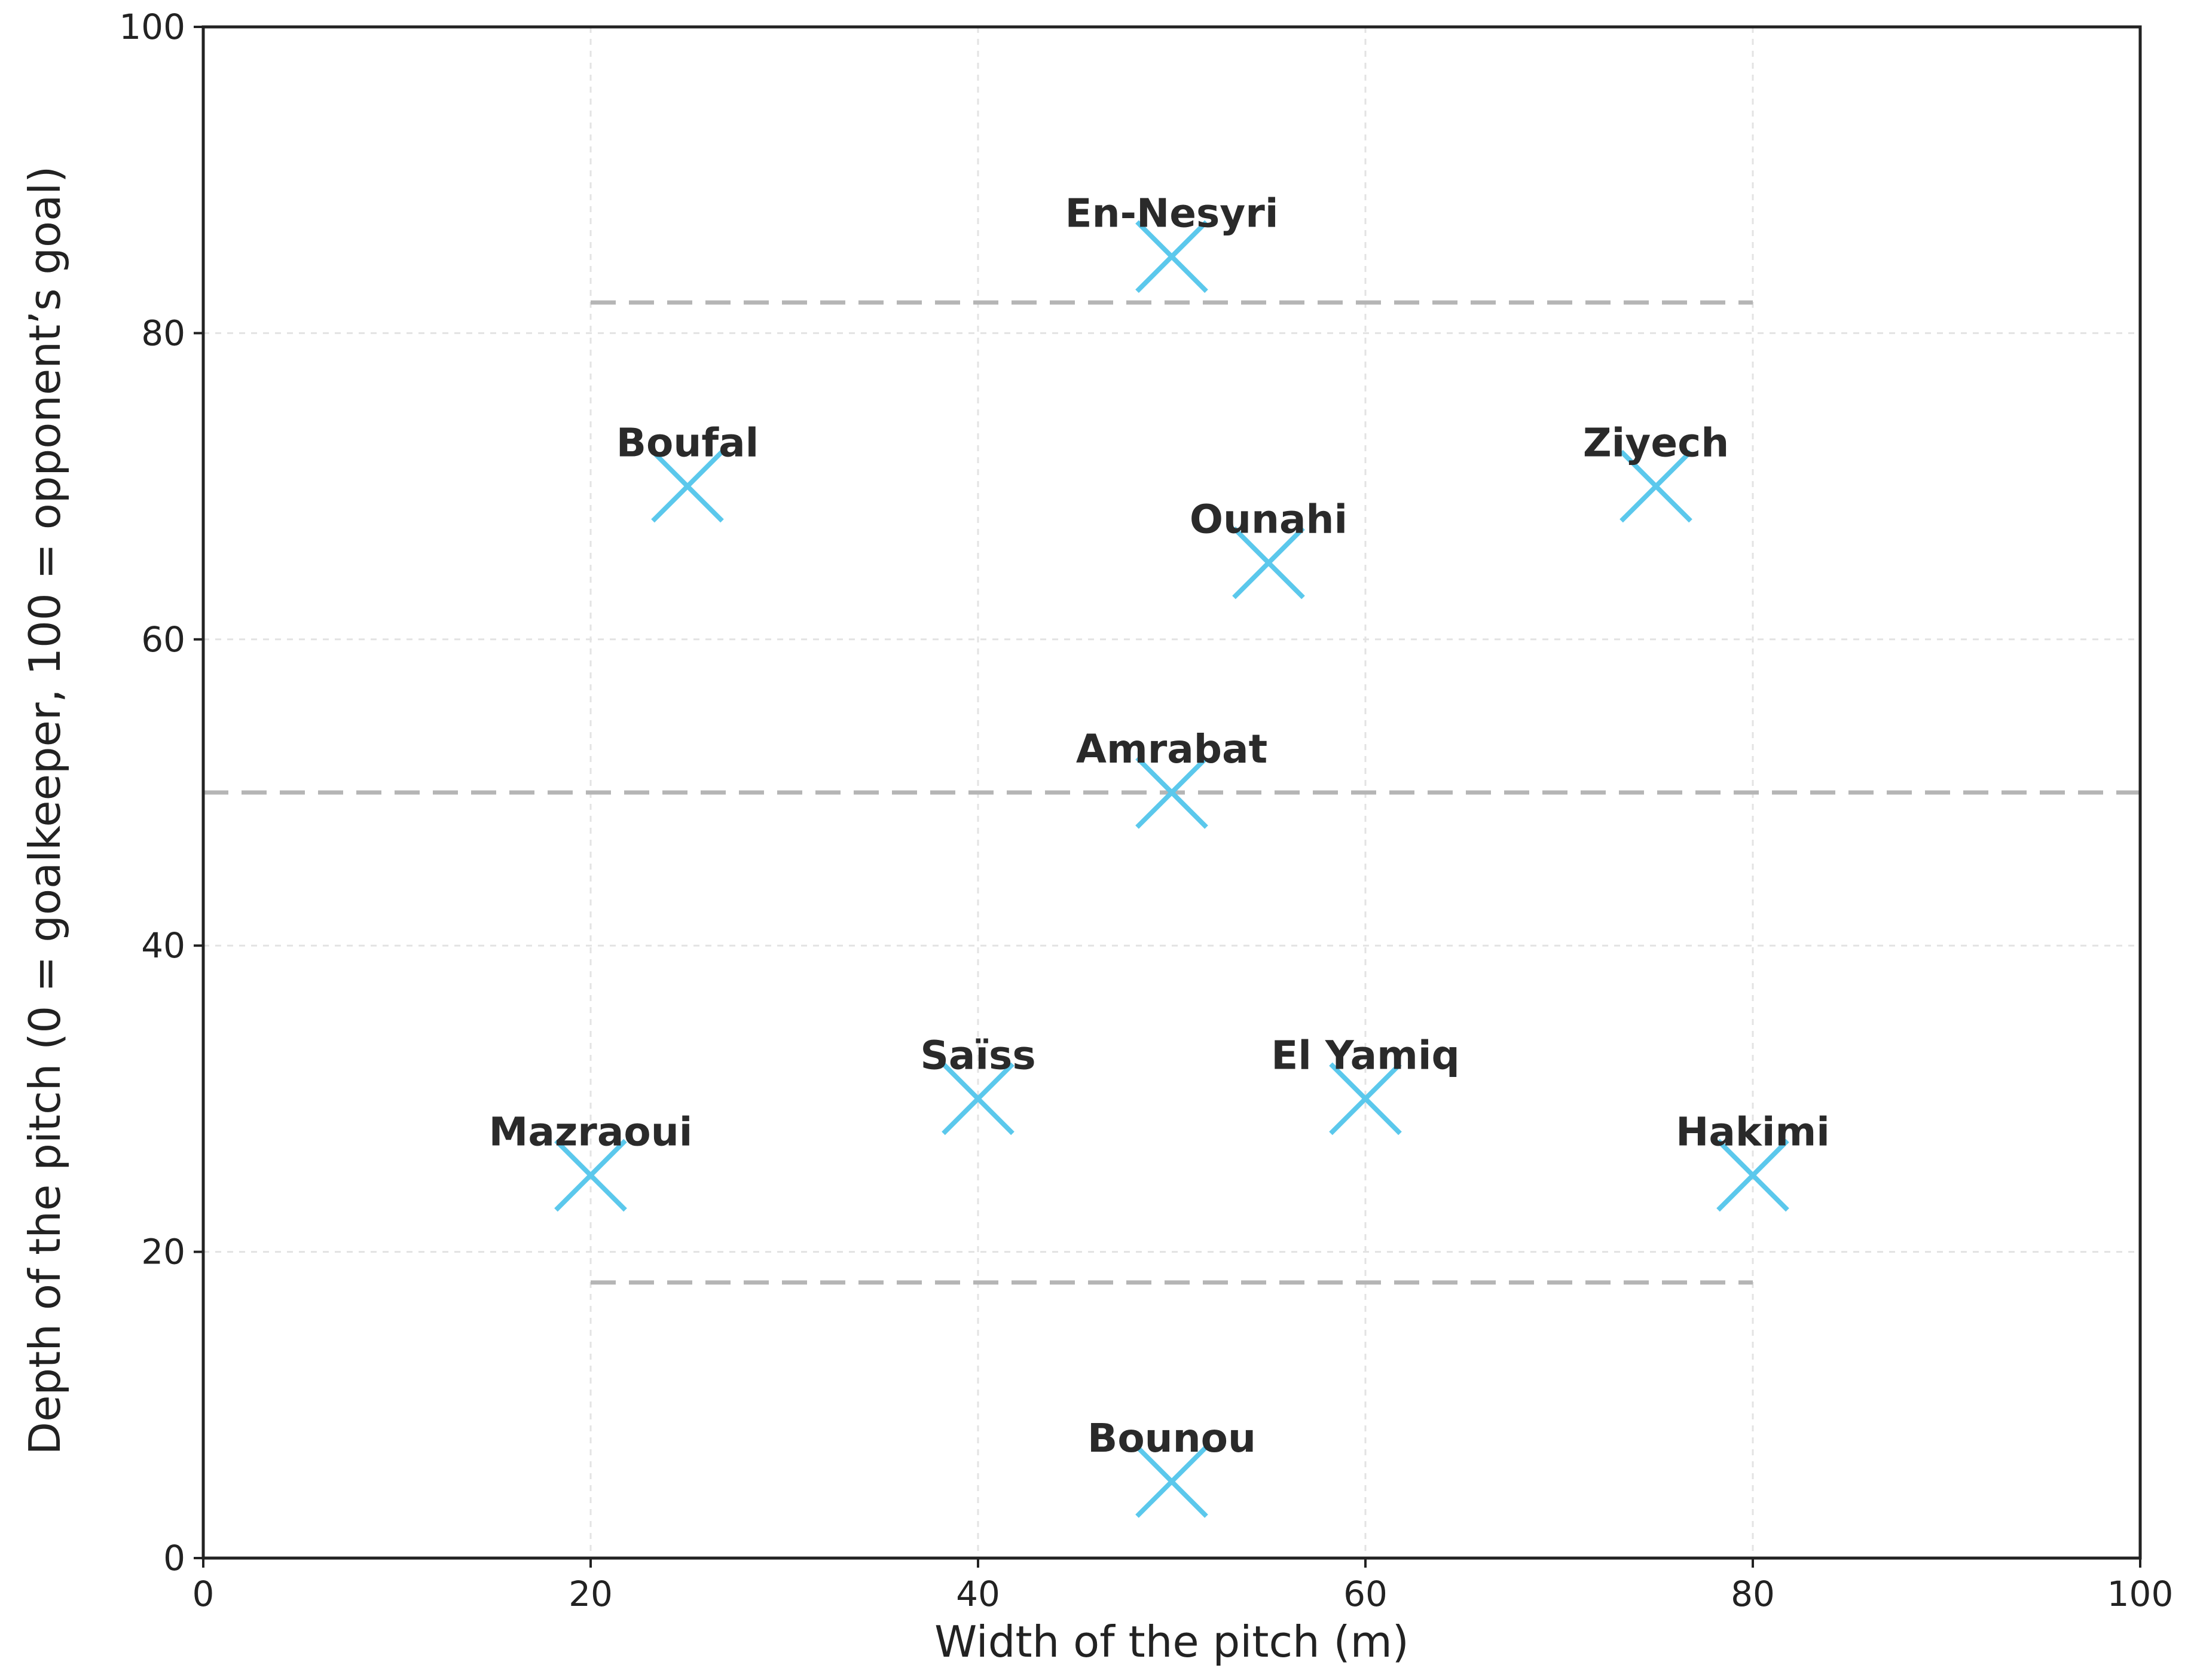  Describe the element at coordinates (591, 1132) in the screenshot. I see `player-label-mazraoui: Mazraoui` at that location.